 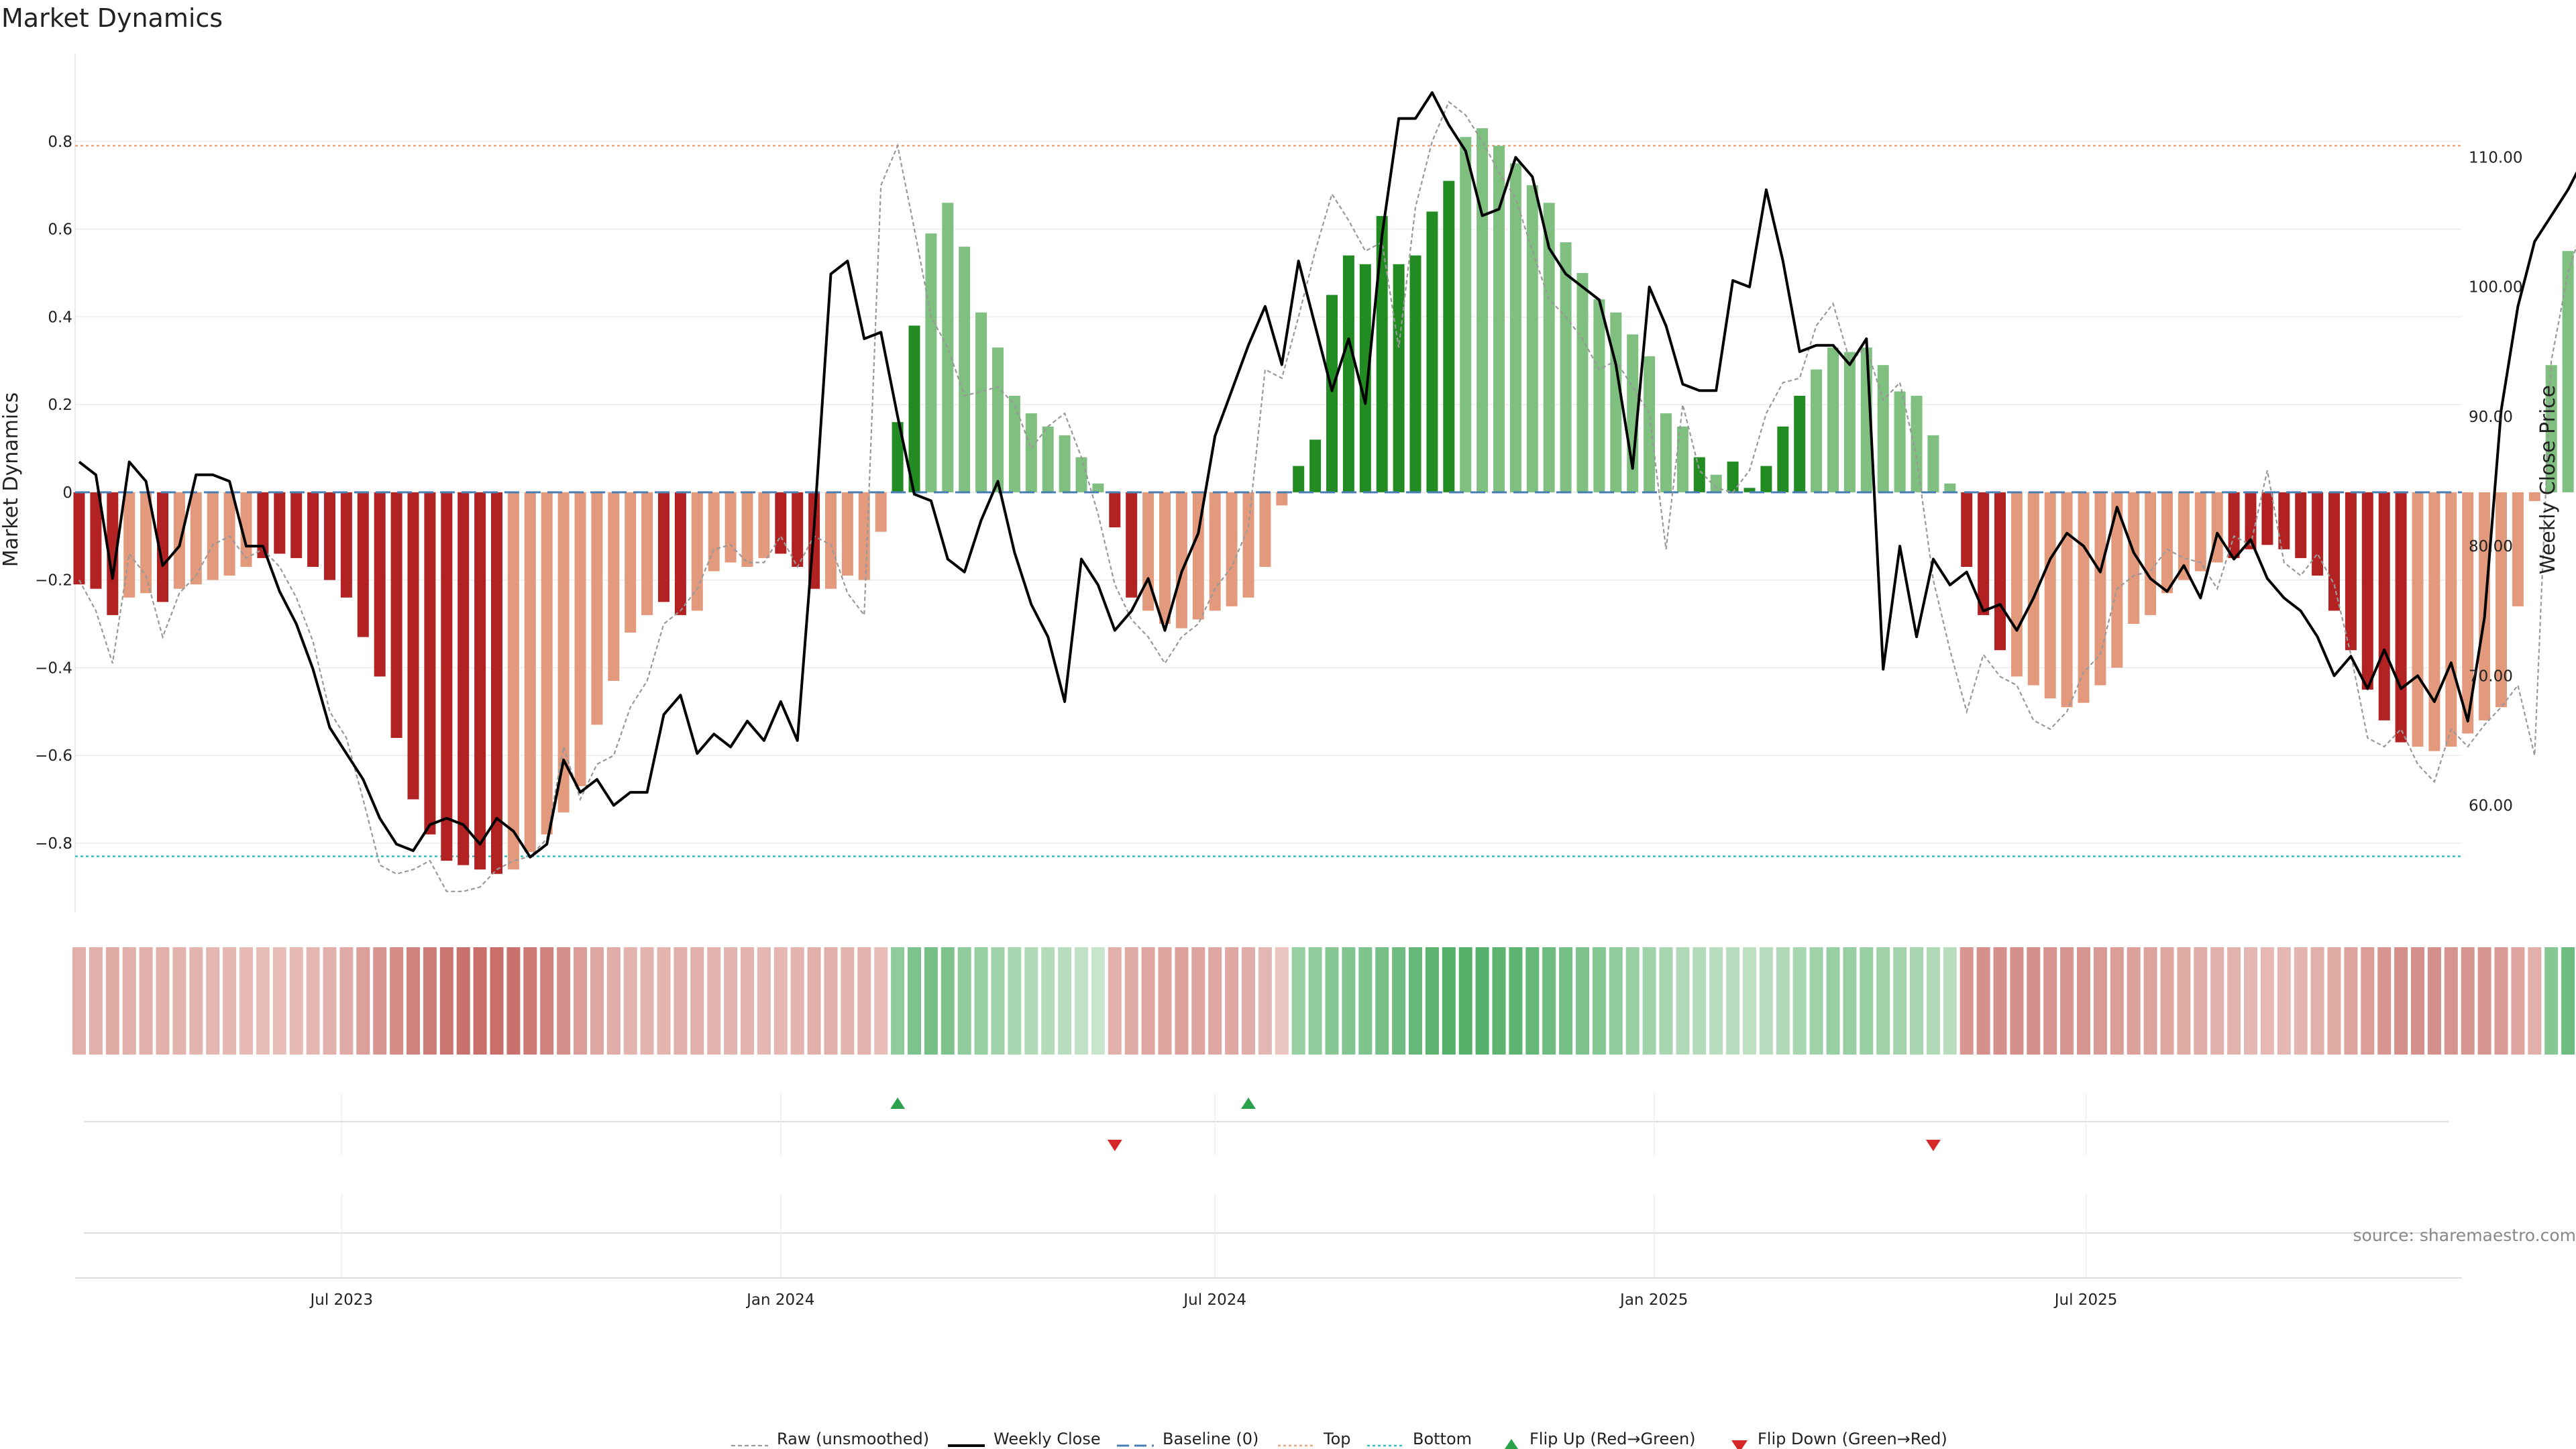 What do you see at coordinates (1248, 1103) in the screenshot?
I see `flip-up-marker` at bounding box center [1248, 1103].